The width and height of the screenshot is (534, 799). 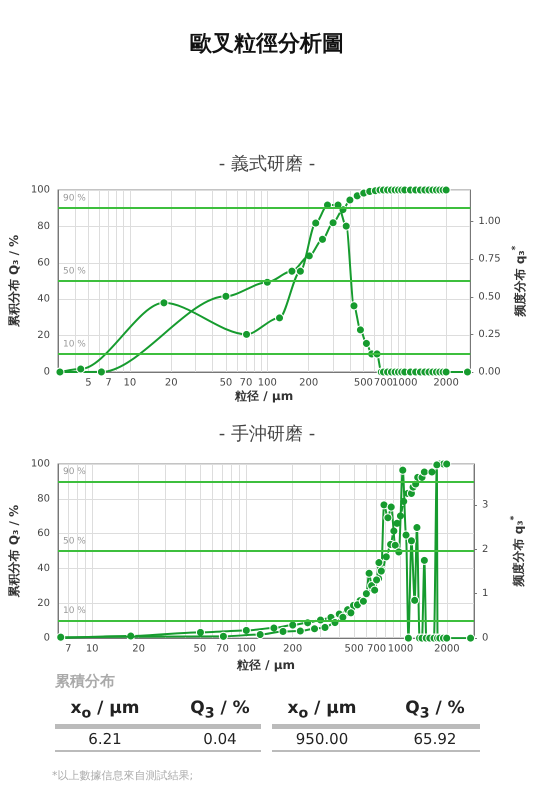 I want to click on y2-tick-label: 1.00, so click(x=489, y=222).